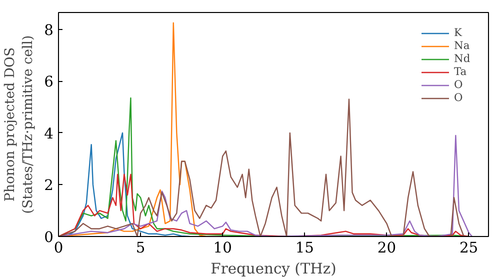  I want to click on x-tick-label: 10, so click(222, 248).